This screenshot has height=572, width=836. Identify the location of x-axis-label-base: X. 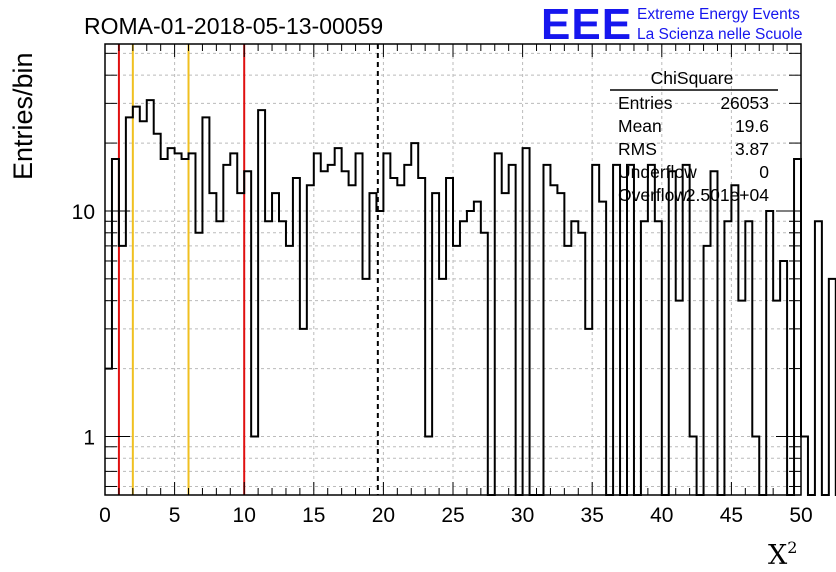
(778, 555).